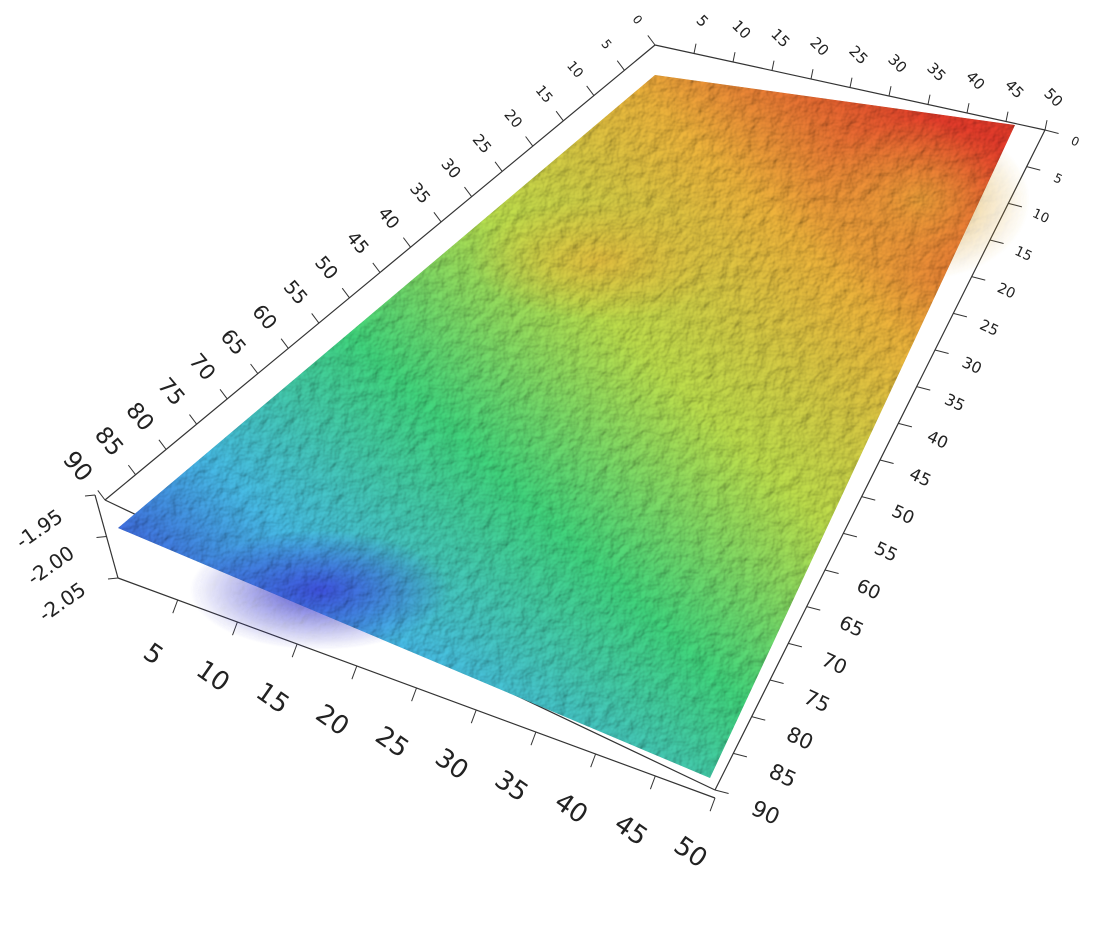 This screenshot has width=1115, height=943. Describe the element at coordinates (702, 20) in the screenshot. I see `x-tick-label-back: 5` at that location.